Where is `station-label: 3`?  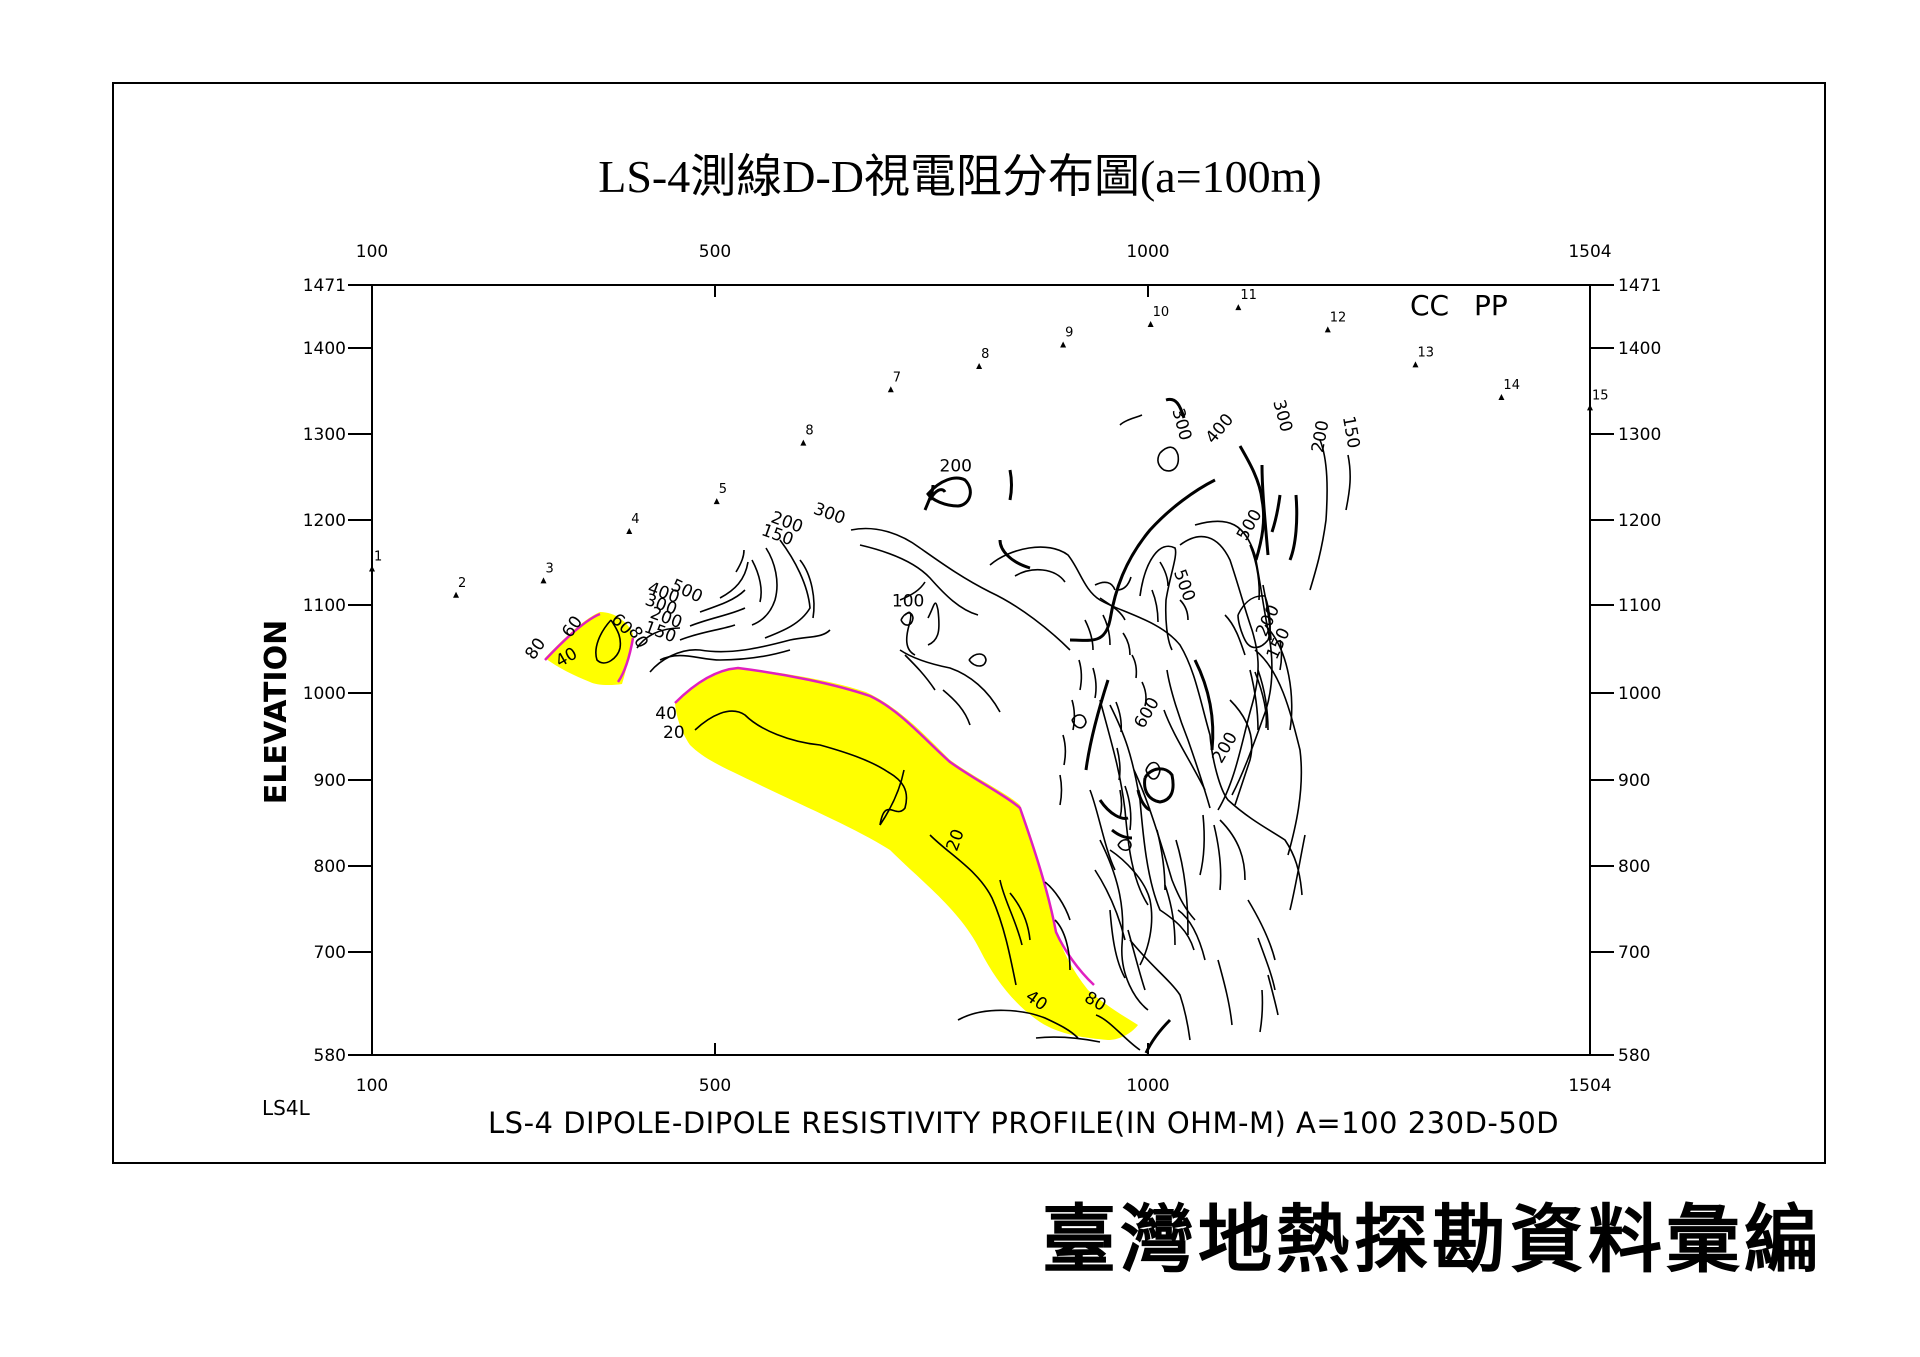
station-label: 3 is located at coordinates (550, 568).